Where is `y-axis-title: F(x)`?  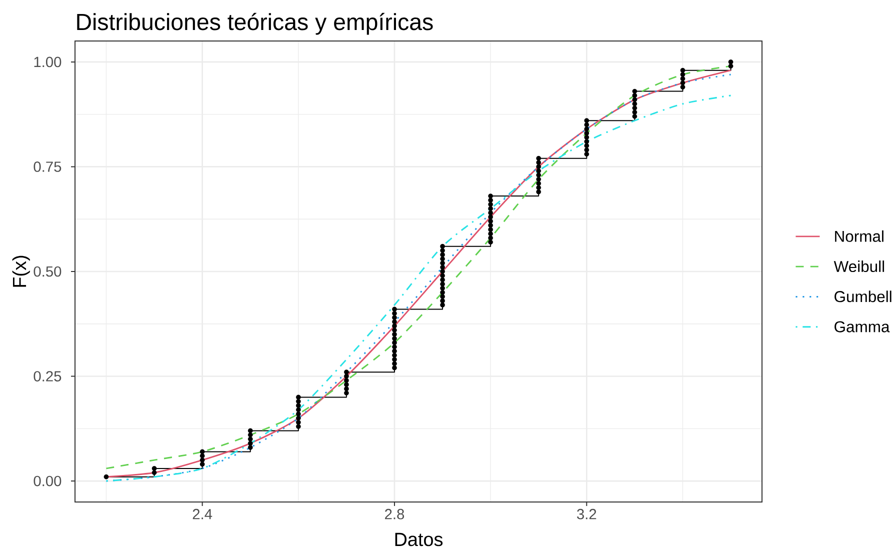 y-axis-title: F(x) is located at coordinates (21, 271).